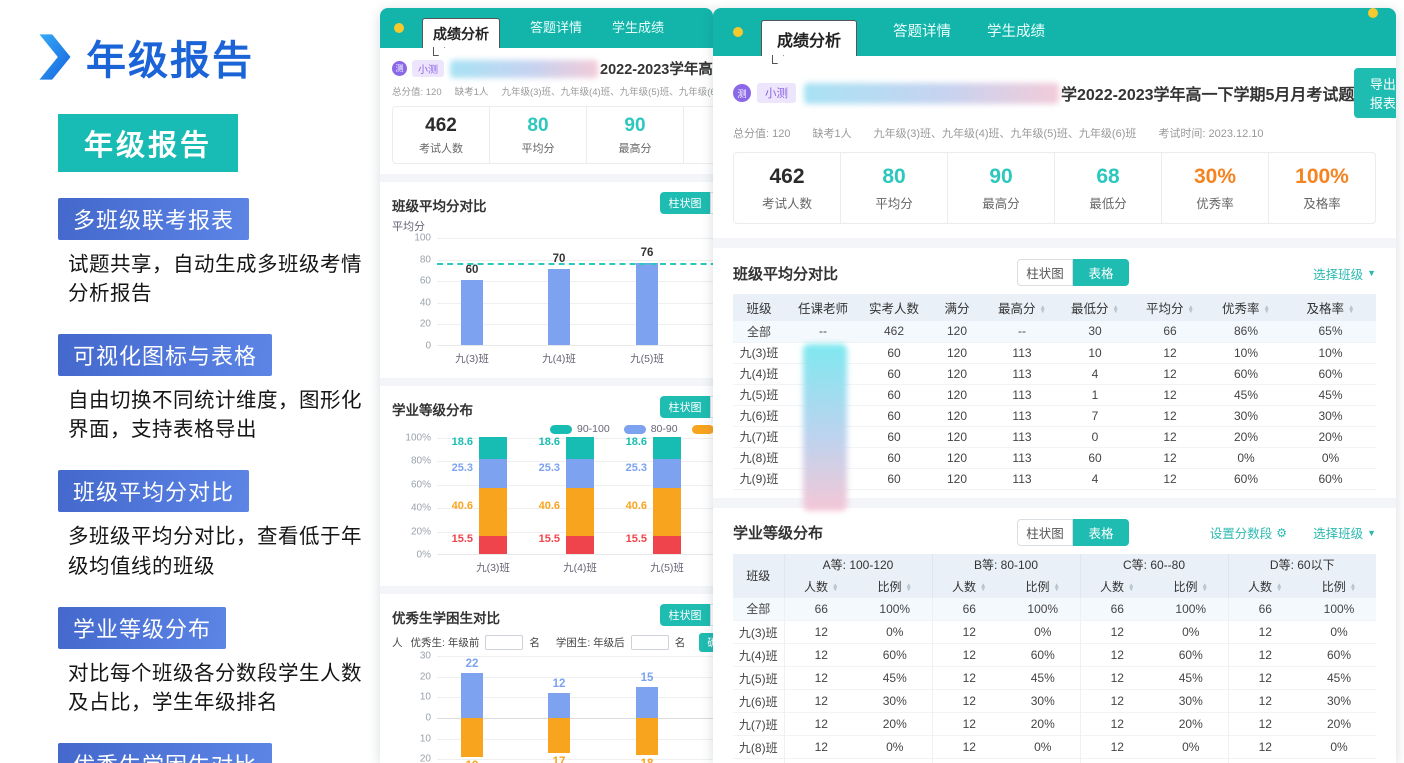  What do you see at coordinates (1055, 724) in the screenshot?
I see `table-row: 九(7)班 12 20% 12 20% 12 20% 12 20%` at bounding box center [1055, 724].